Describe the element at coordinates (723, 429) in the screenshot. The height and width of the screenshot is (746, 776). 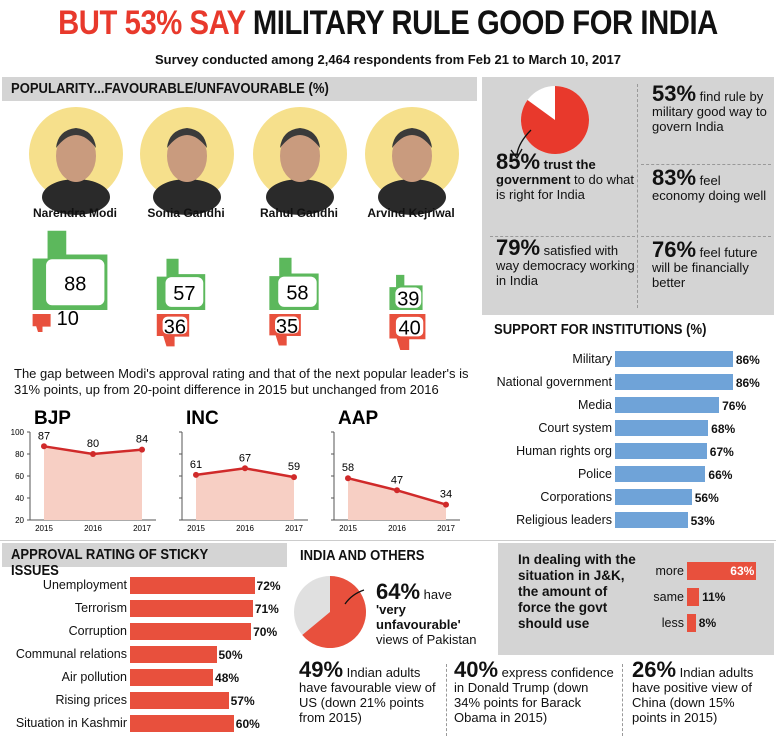
I see `institution-value: 68%` at that location.